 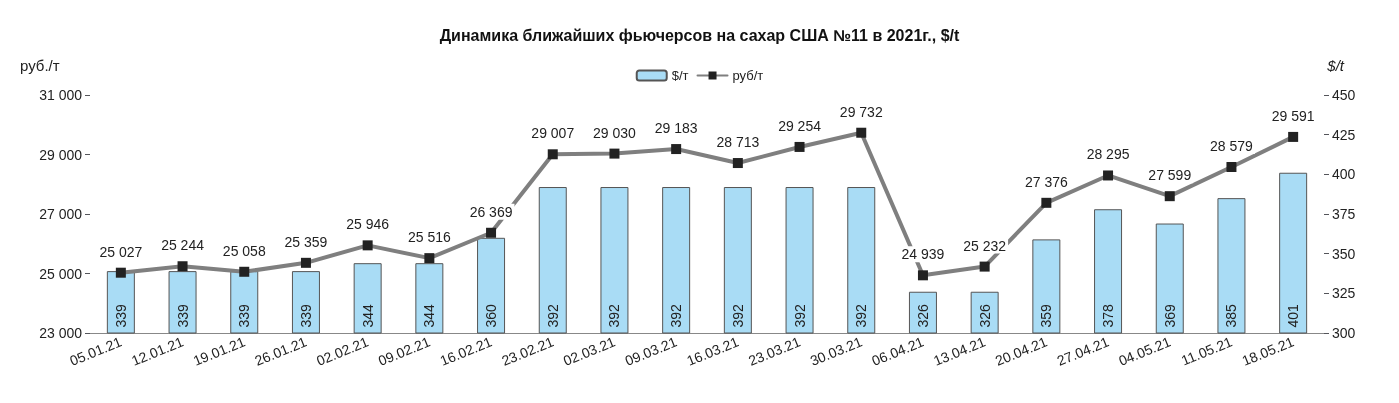 What do you see at coordinates (1344, 253) in the screenshot?
I see `y2-tick-label: 350` at bounding box center [1344, 253].